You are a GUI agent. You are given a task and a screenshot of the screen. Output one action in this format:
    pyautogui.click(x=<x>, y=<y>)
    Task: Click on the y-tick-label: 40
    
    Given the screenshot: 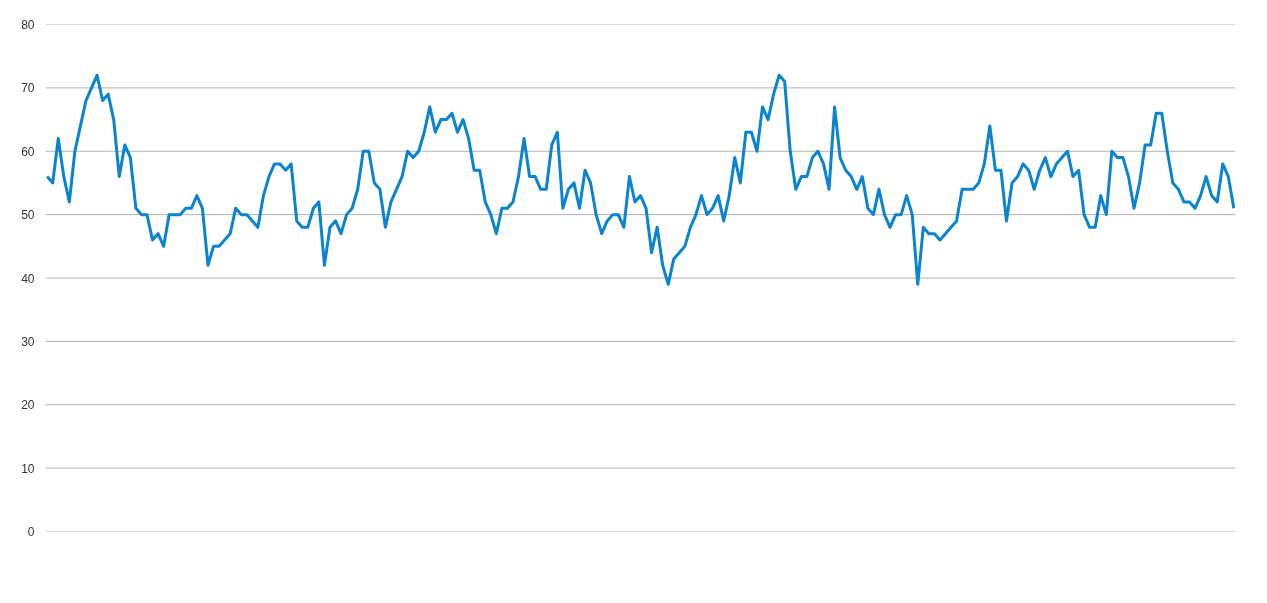 What is the action you would take?
    pyautogui.click(x=28, y=278)
    